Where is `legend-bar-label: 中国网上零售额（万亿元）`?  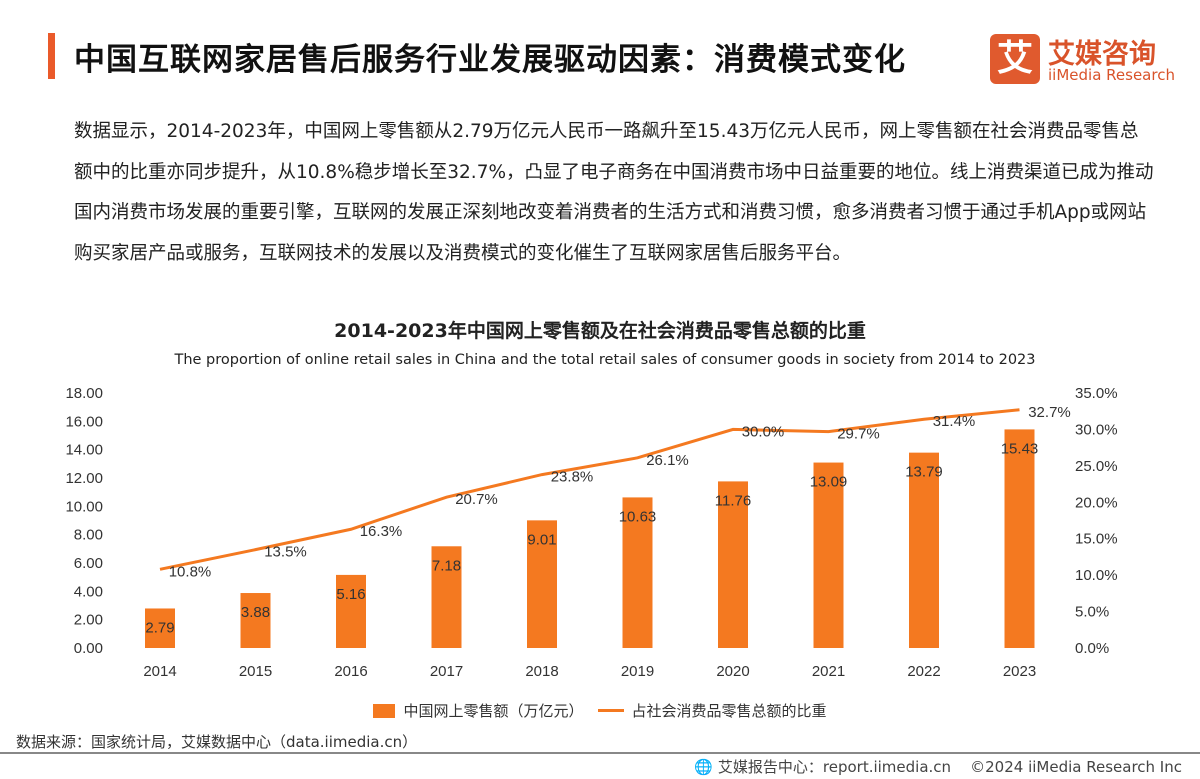
legend-bar-label: 中国网上零售额（万亿元） is located at coordinates (493, 711).